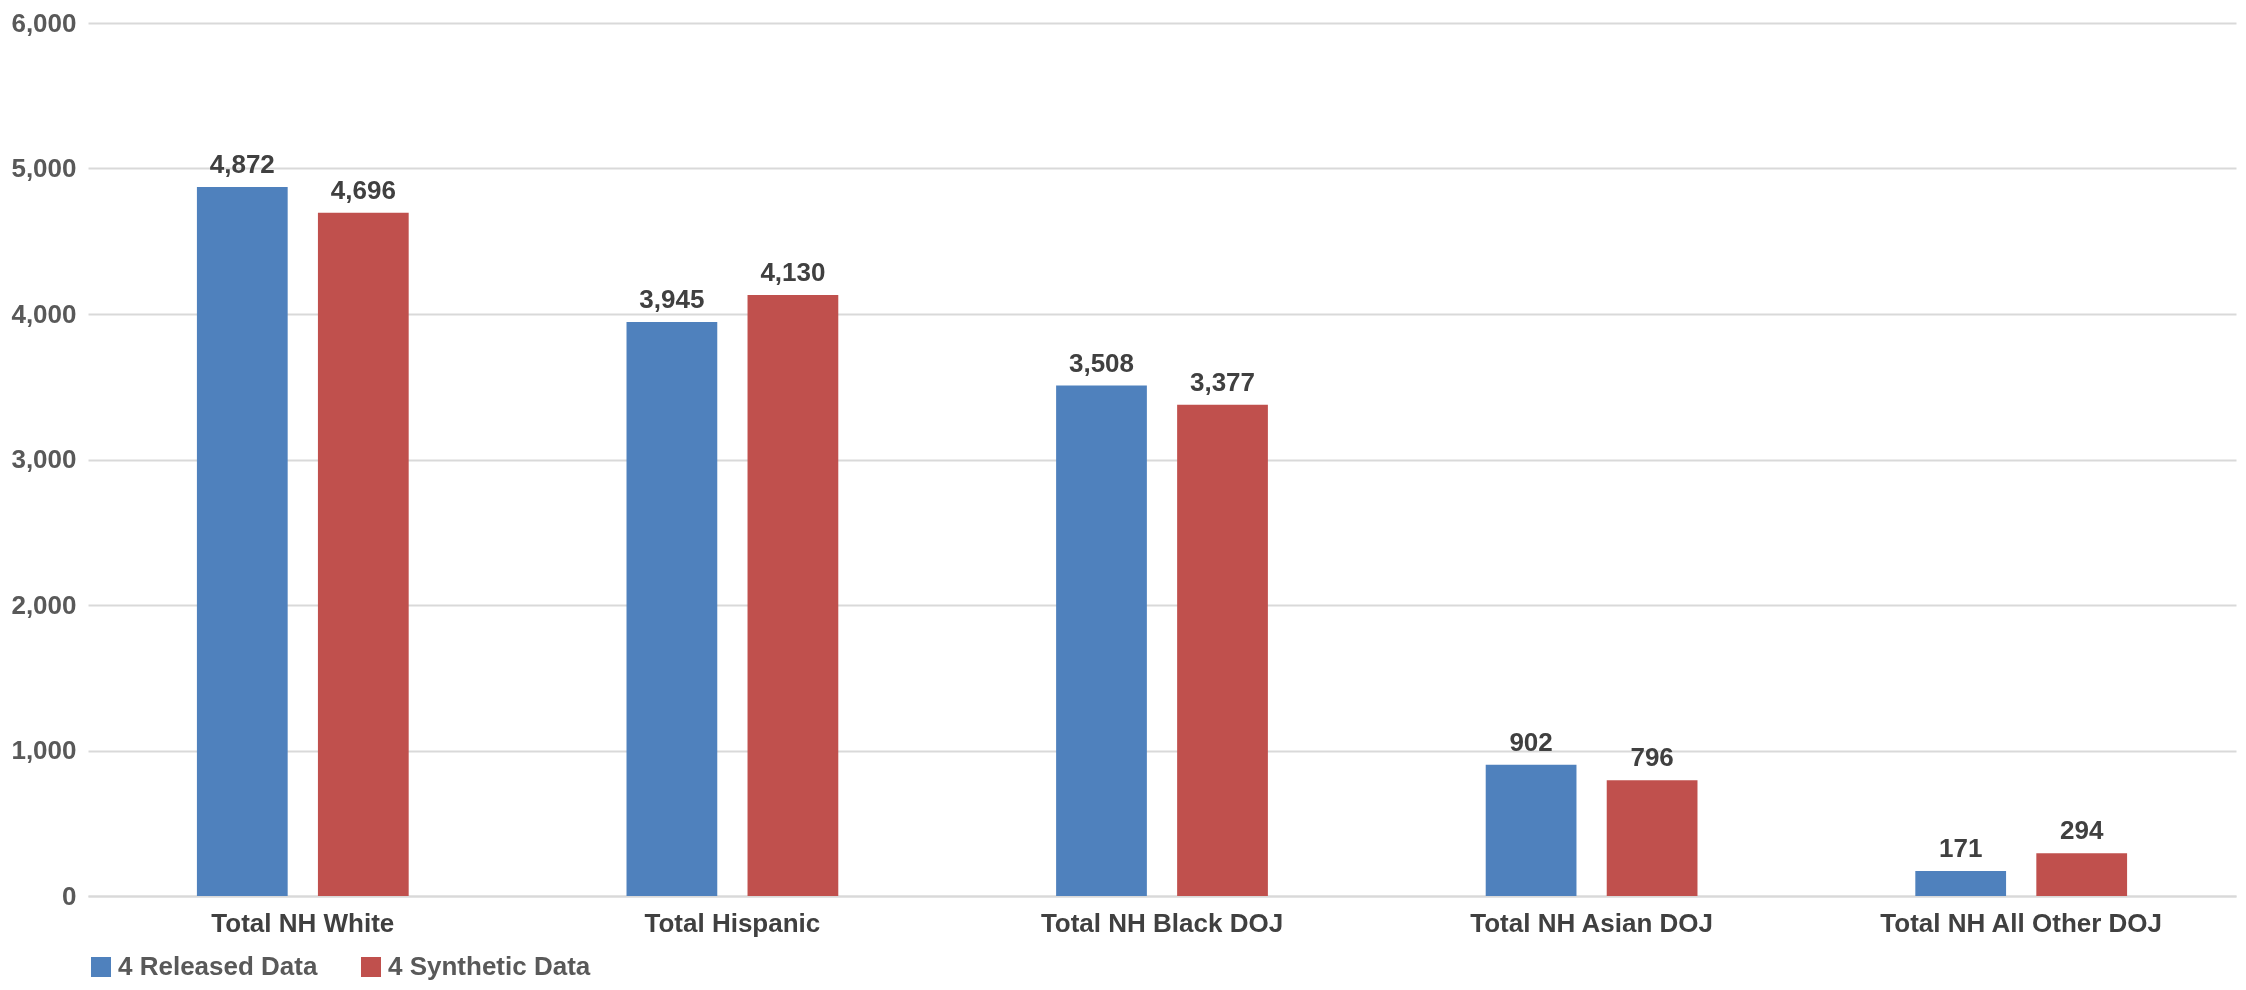 The image size is (2246, 990). What do you see at coordinates (1162, 922) in the screenshot?
I see `x-tick-label: Total NH Black DOJ` at bounding box center [1162, 922].